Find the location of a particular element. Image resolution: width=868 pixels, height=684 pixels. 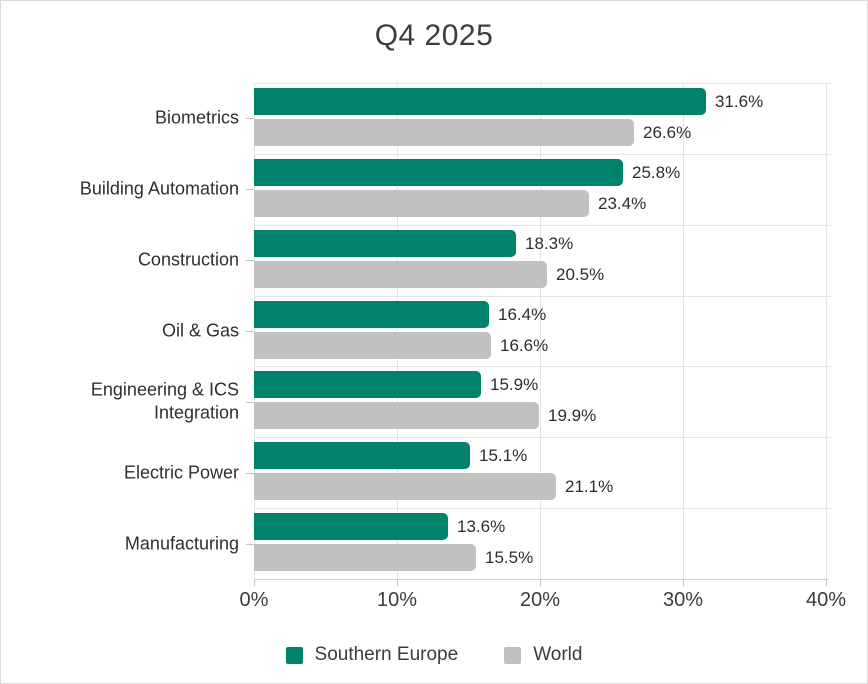

bar-value-label: 15.5% is located at coordinates (509, 557).